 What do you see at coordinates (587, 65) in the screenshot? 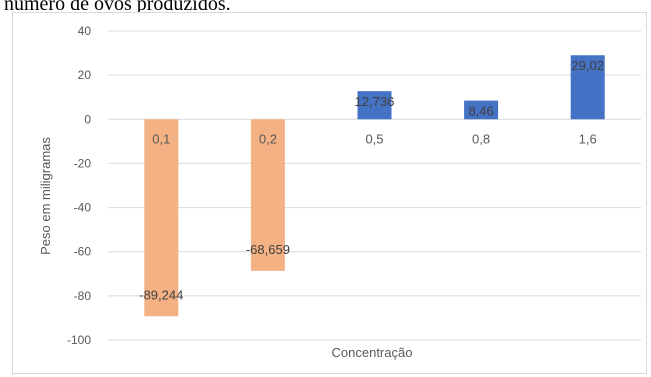
I see `data-label: 29,02` at bounding box center [587, 65].